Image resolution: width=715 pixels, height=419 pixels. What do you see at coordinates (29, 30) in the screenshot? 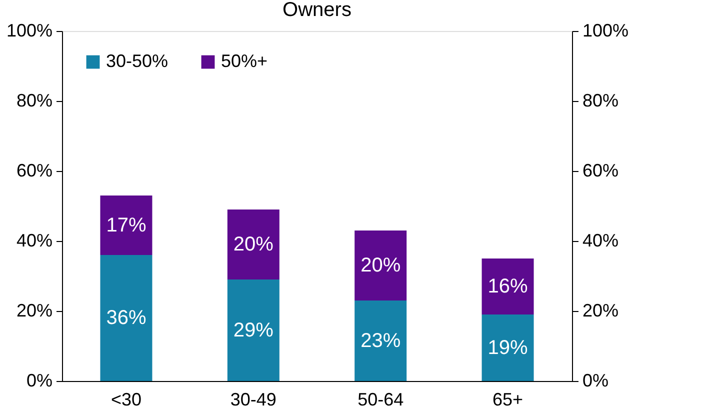
I see `y-tick-label: 100%` at bounding box center [29, 30].